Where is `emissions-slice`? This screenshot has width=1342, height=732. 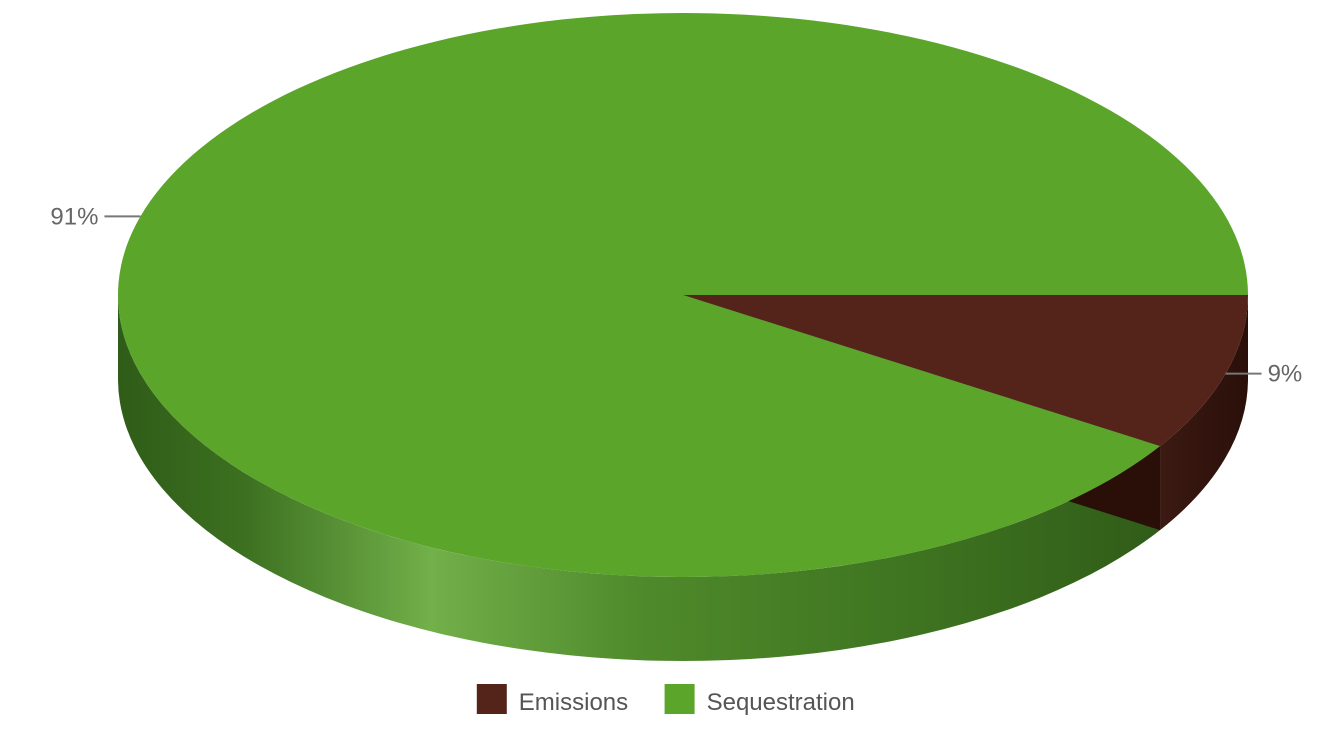 emissions-slice is located at coordinates (965, 371).